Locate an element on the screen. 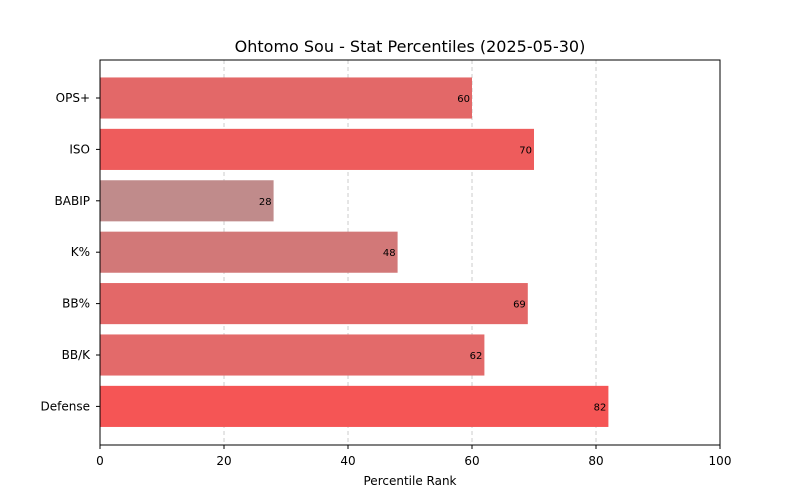 This screenshot has height=500, width=800. data-label: 70 is located at coordinates (525, 150).